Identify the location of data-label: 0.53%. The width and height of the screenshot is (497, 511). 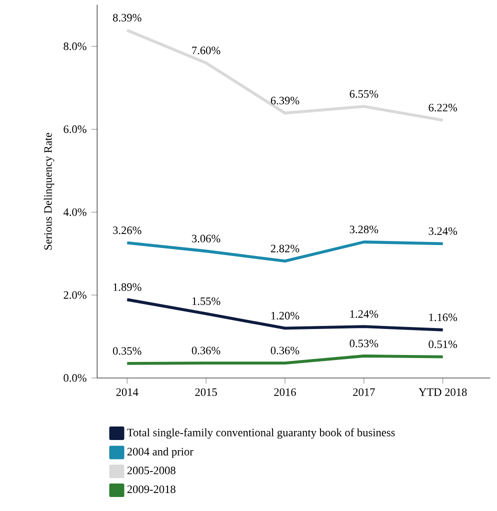
(364, 344).